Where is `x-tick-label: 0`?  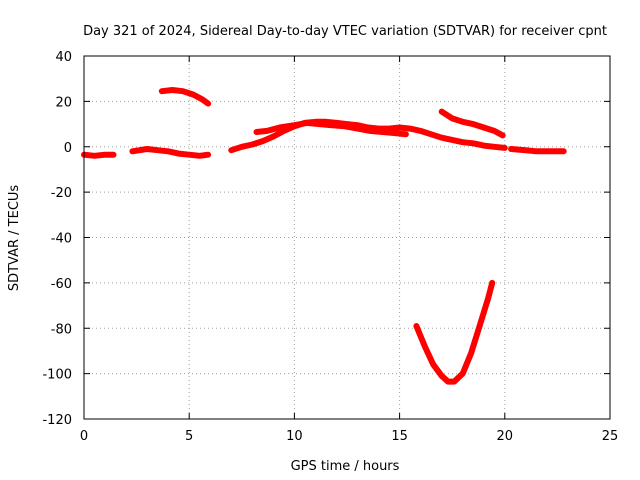
x-tick-label: 0 is located at coordinates (84, 436).